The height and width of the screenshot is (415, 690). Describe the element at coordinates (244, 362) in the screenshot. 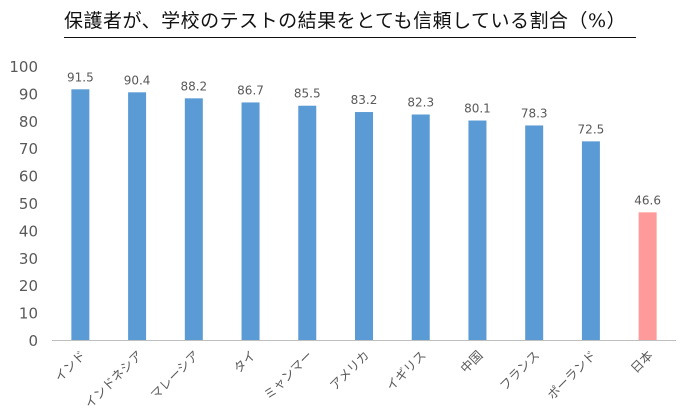

I see `x-tick-label: タイ` at that location.